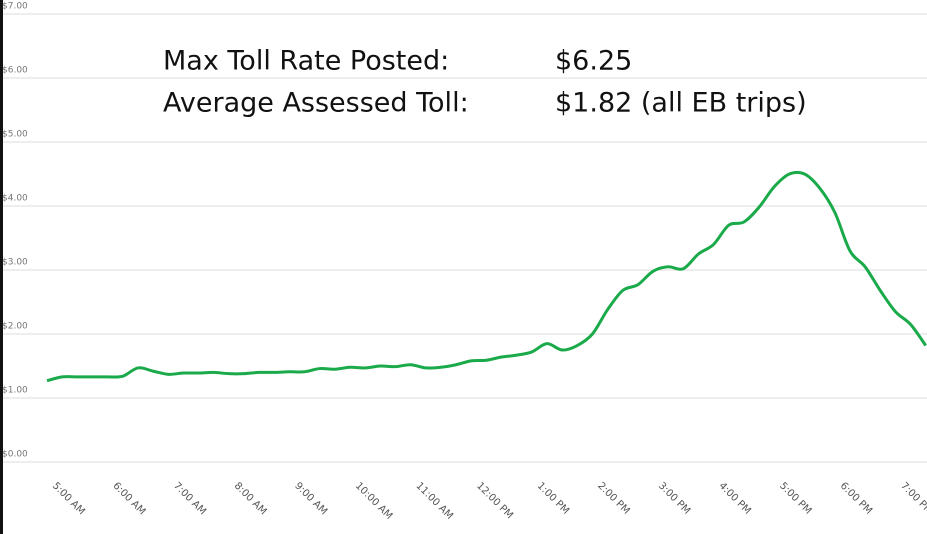 This screenshot has height=534, width=927. Describe the element at coordinates (15, 391) in the screenshot. I see `y-tick-label: $1.00` at that location.